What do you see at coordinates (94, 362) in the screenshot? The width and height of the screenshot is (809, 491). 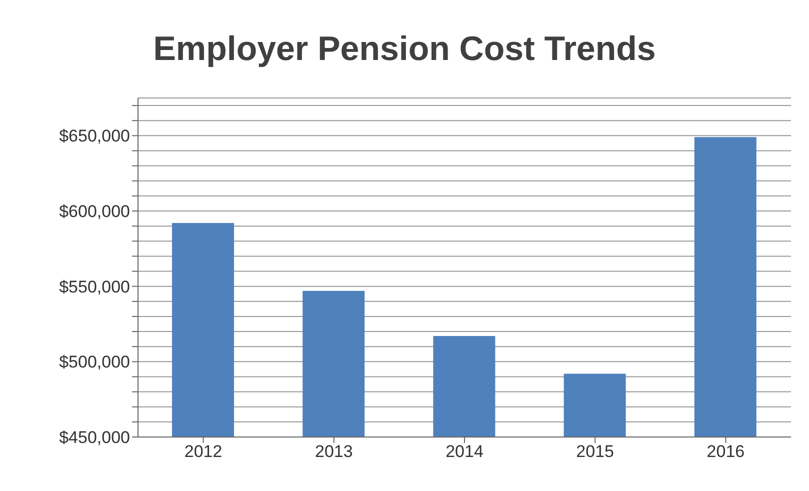 I see `y-tick-label: $500,000` at bounding box center [94, 362].